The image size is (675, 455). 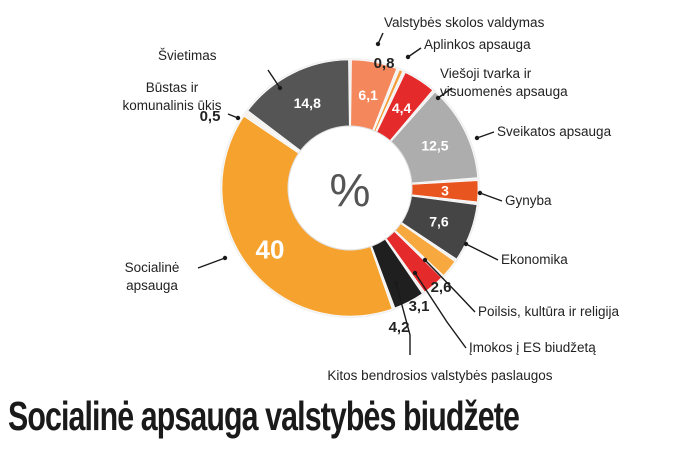 What do you see at coordinates (171, 105) in the screenshot?
I see `slice-category-label: komunalinis ūkis` at bounding box center [171, 105].